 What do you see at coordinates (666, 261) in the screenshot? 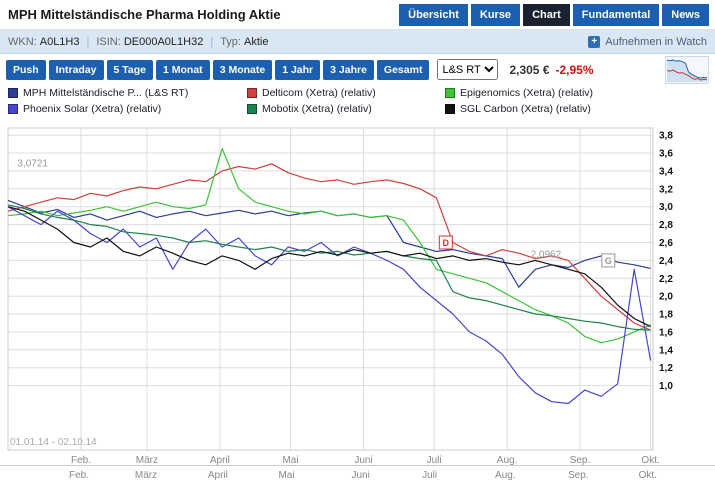
I see `y-axis-label: 2,4` at bounding box center [666, 261].